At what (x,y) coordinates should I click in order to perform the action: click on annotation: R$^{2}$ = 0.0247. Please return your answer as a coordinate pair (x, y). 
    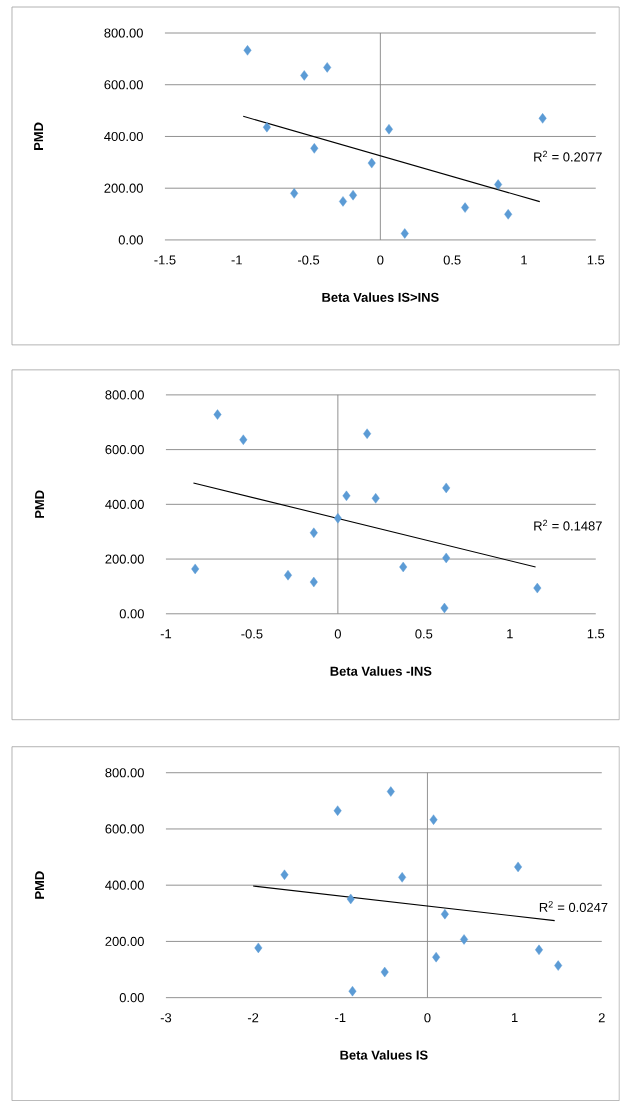
    Looking at the image, I should click on (574, 906).